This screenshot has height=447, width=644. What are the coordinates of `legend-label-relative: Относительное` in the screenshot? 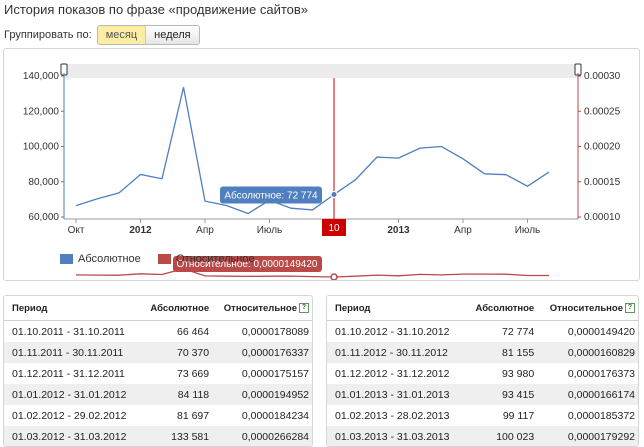 It's located at (215, 259).